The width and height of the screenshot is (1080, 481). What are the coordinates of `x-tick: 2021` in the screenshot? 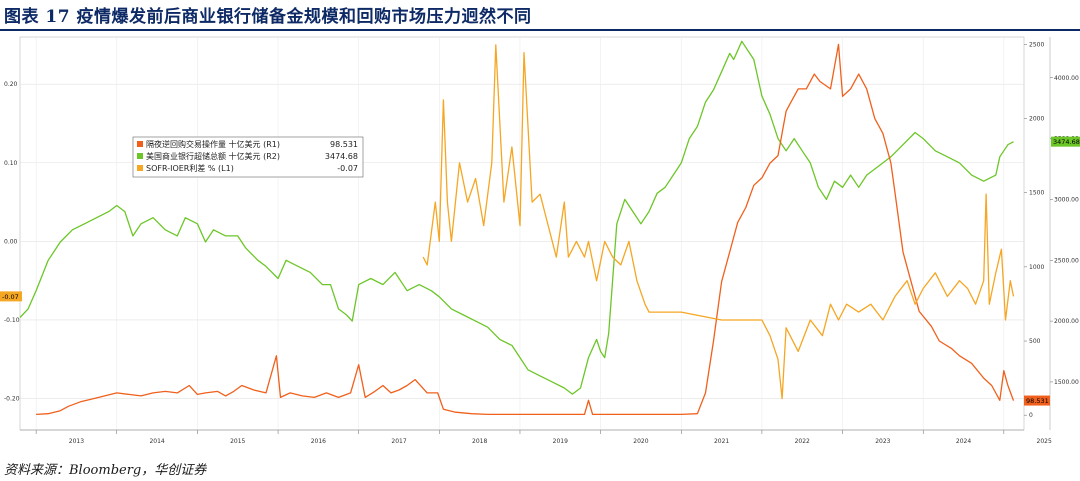 It's located at (721, 441).